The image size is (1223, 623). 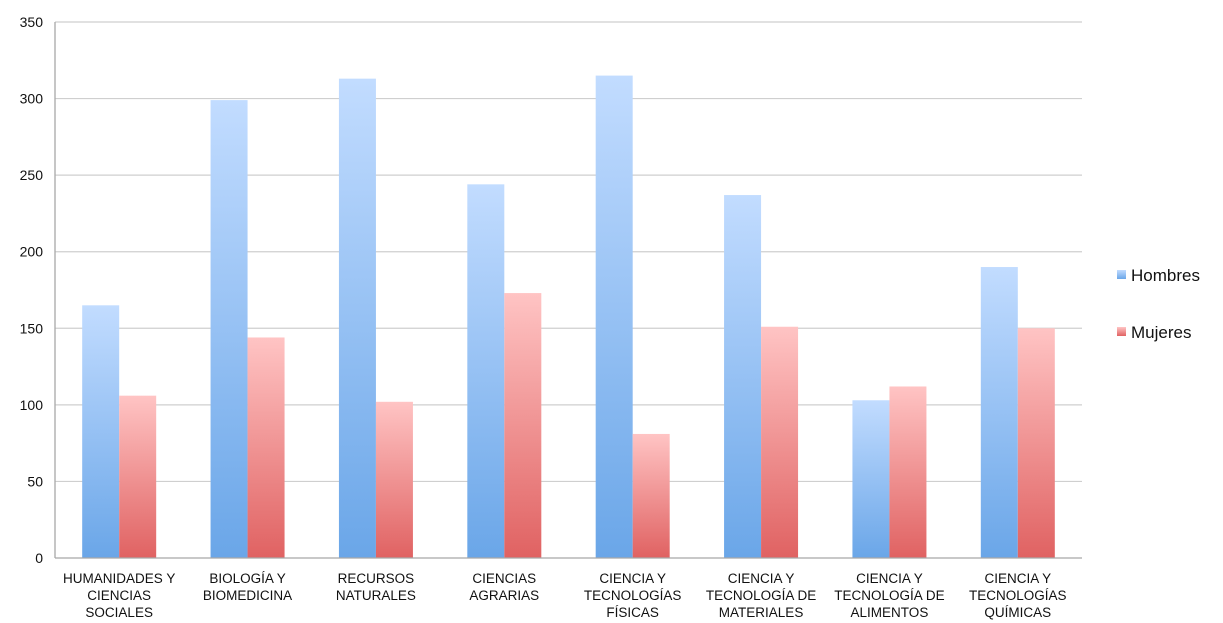 I want to click on legend-swatch-mujeres, so click(x=1121, y=331).